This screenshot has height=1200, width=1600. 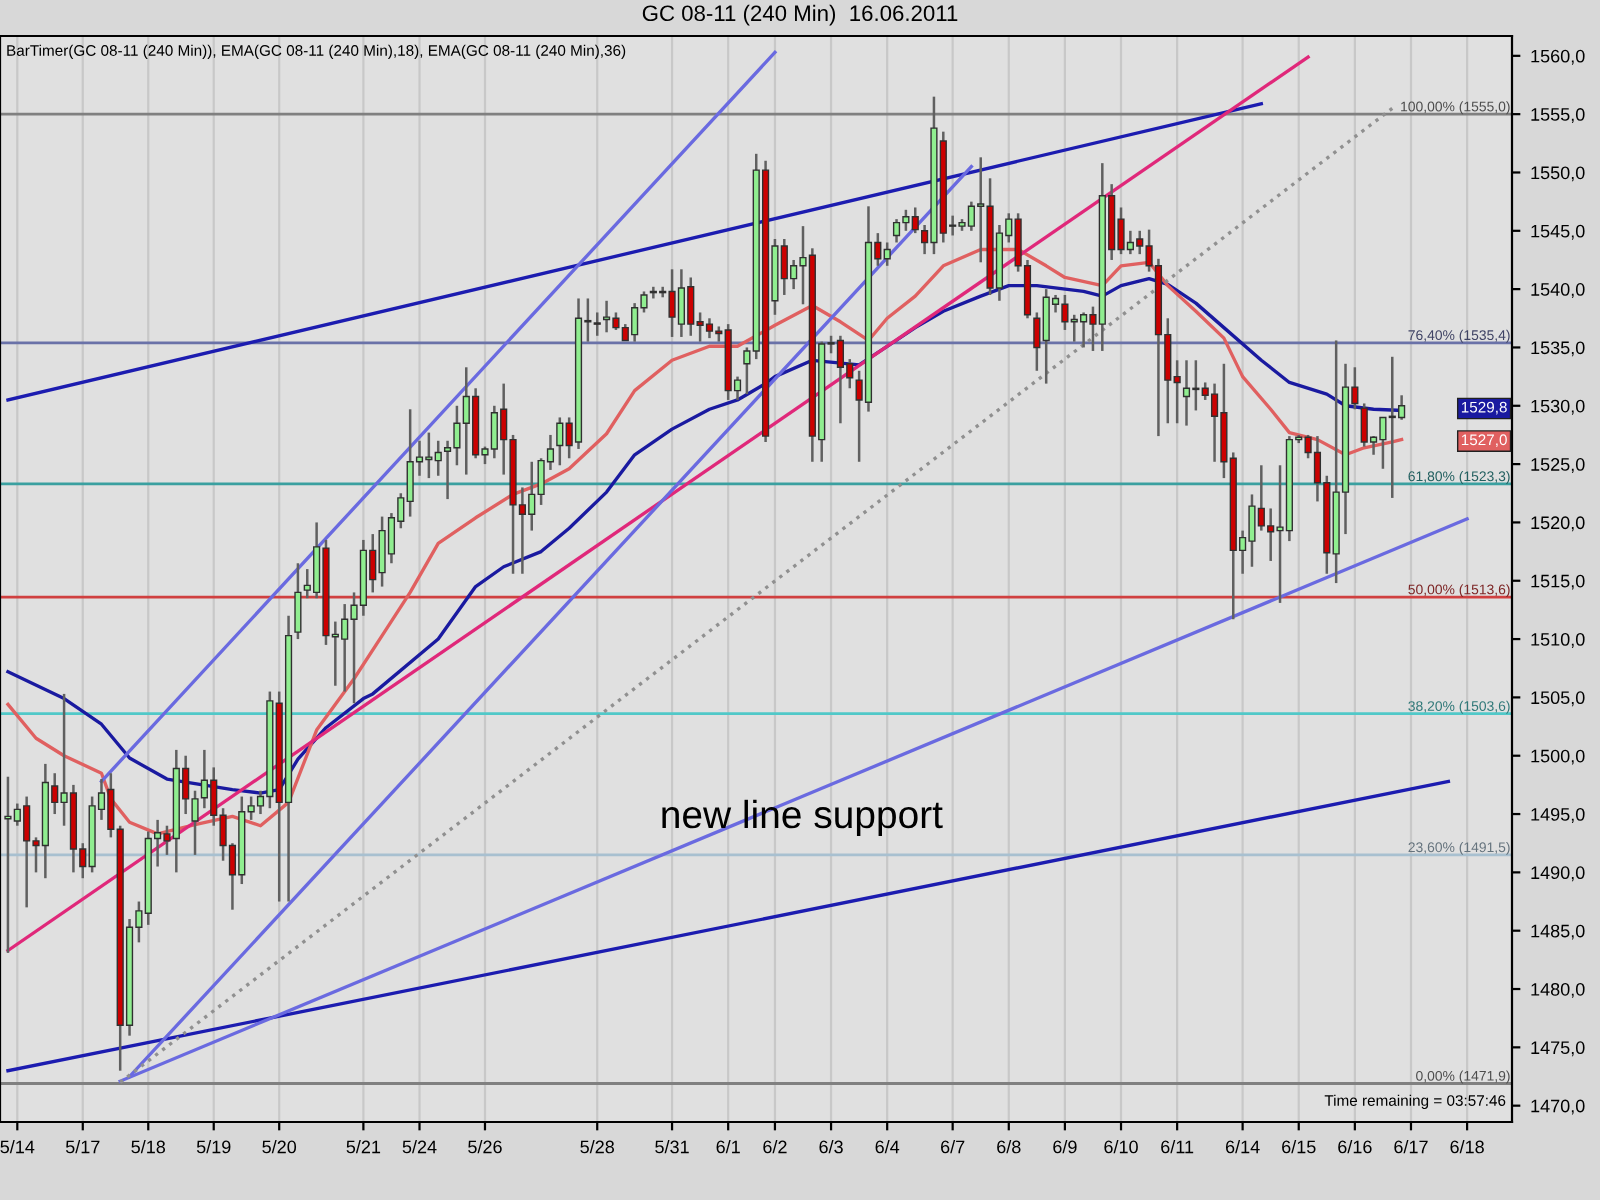 What do you see at coordinates (1558, 582) in the screenshot?
I see `y-tick-label: 1515,0` at bounding box center [1558, 582].